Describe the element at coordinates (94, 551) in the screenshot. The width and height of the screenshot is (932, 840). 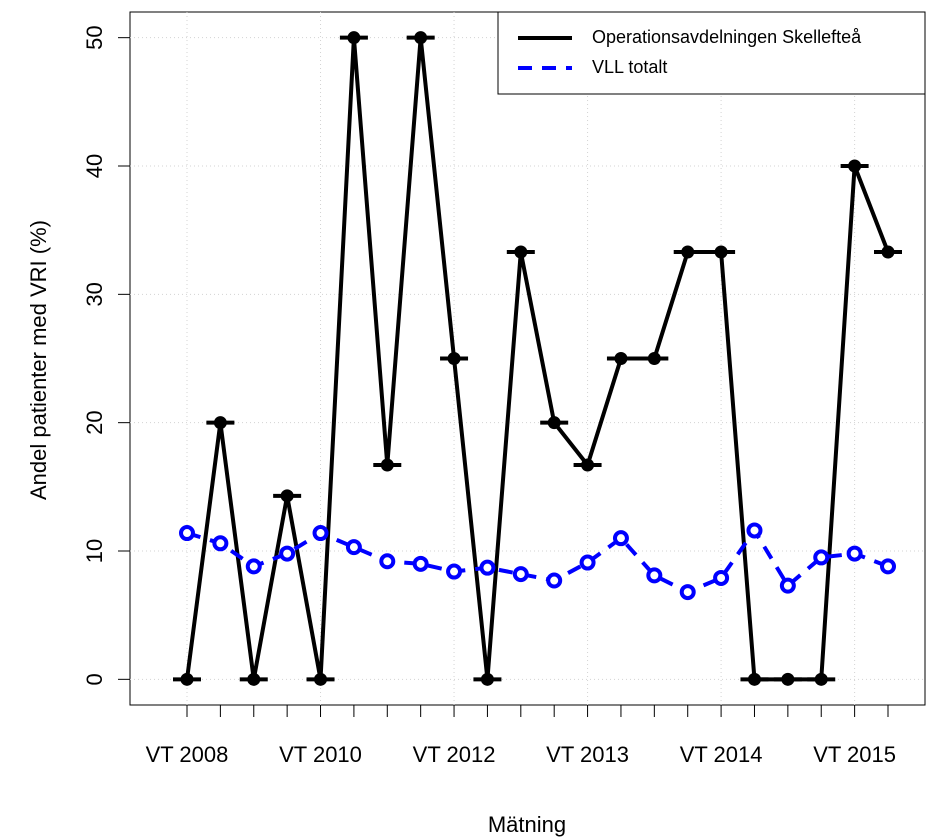
I see `y-tick-label: 10` at that location.